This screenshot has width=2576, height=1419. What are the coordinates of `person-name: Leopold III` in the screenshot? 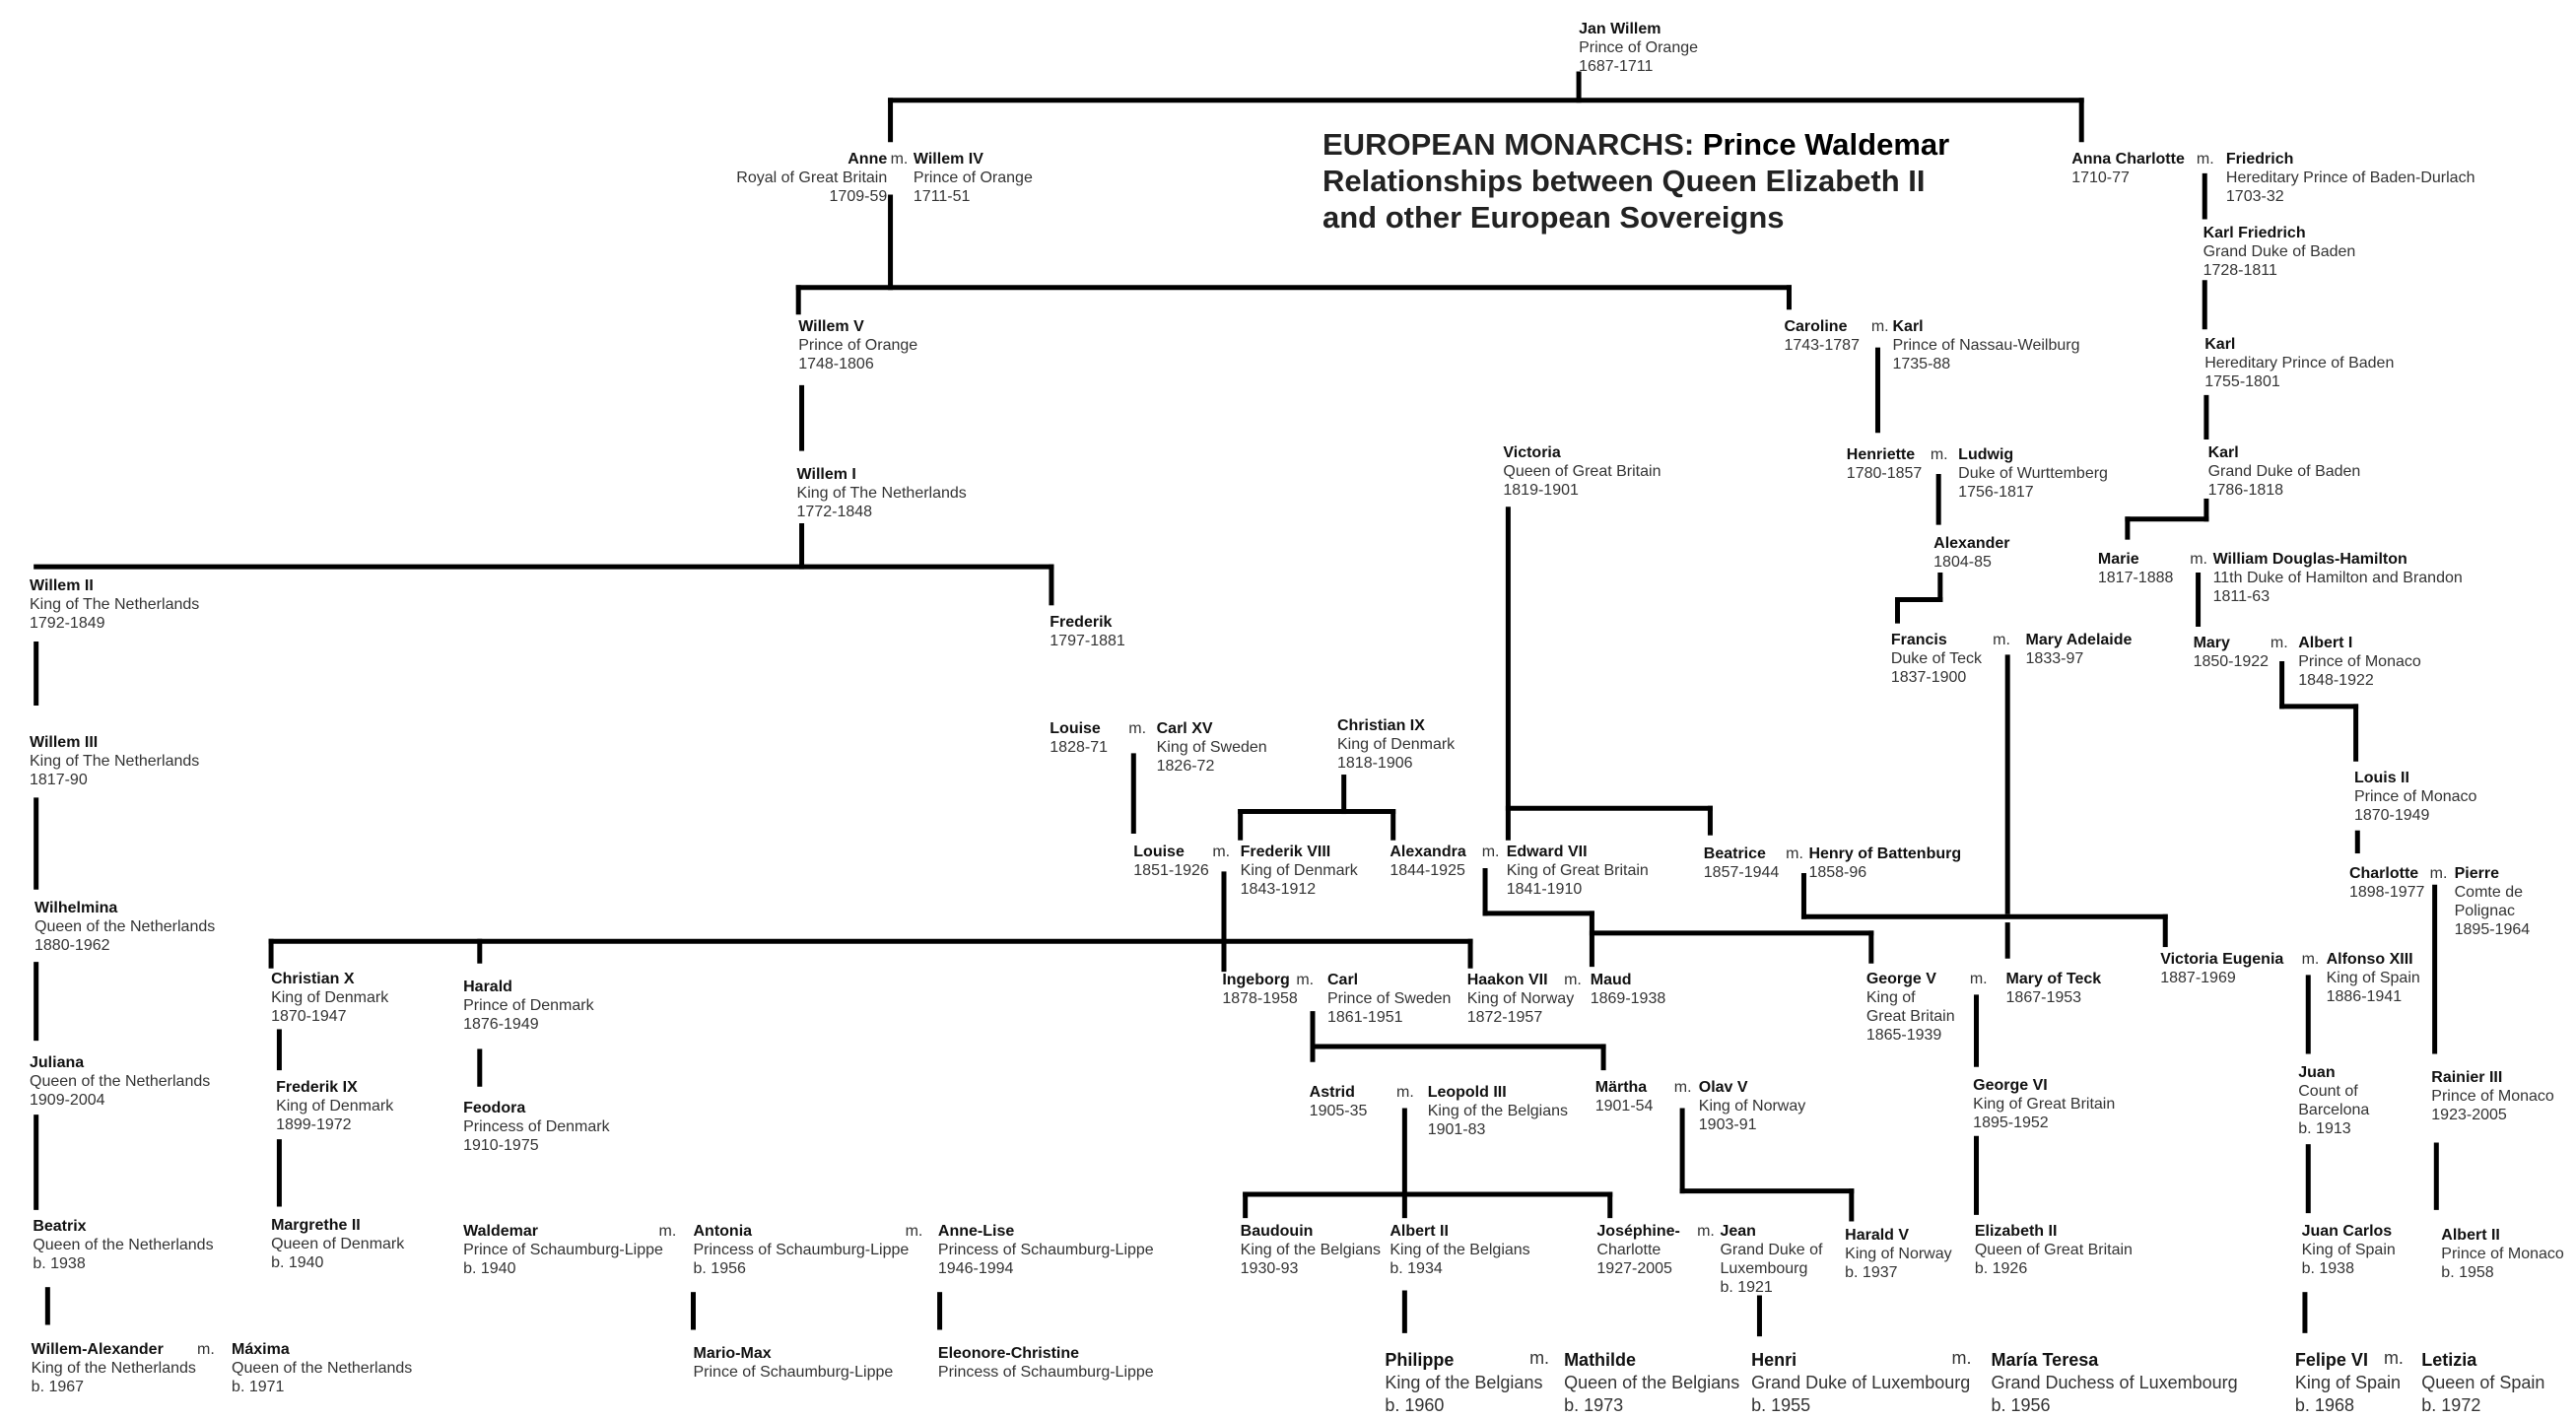 It's located at (1467, 1092).